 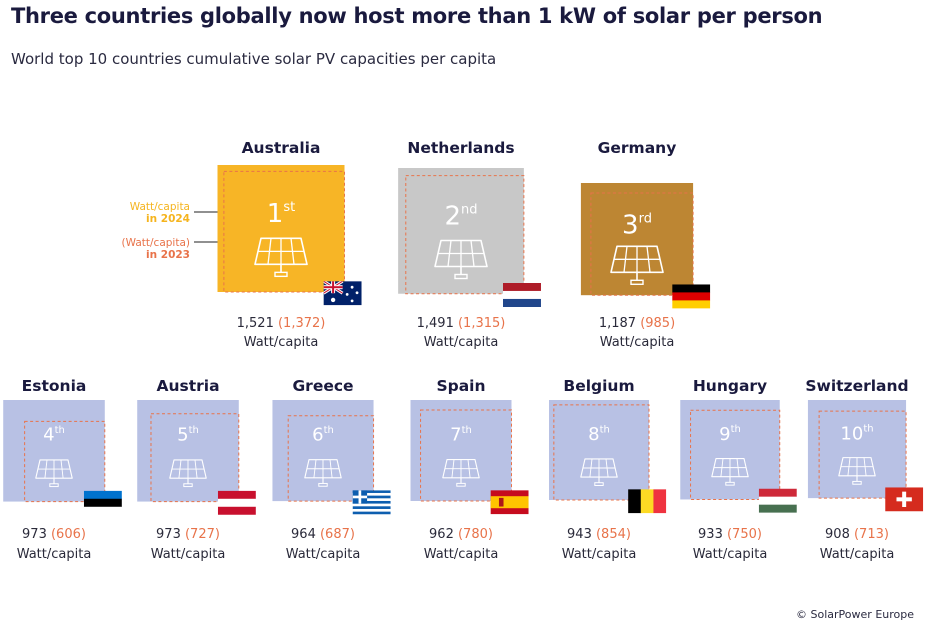 What do you see at coordinates (54, 435) in the screenshot?
I see `rank-label: 4th` at bounding box center [54, 435].